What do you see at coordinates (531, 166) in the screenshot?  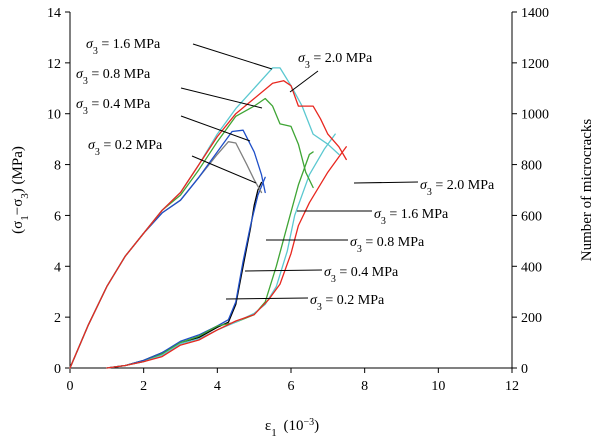 I see `y-right-tick-label: 800` at bounding box center [531, 166].